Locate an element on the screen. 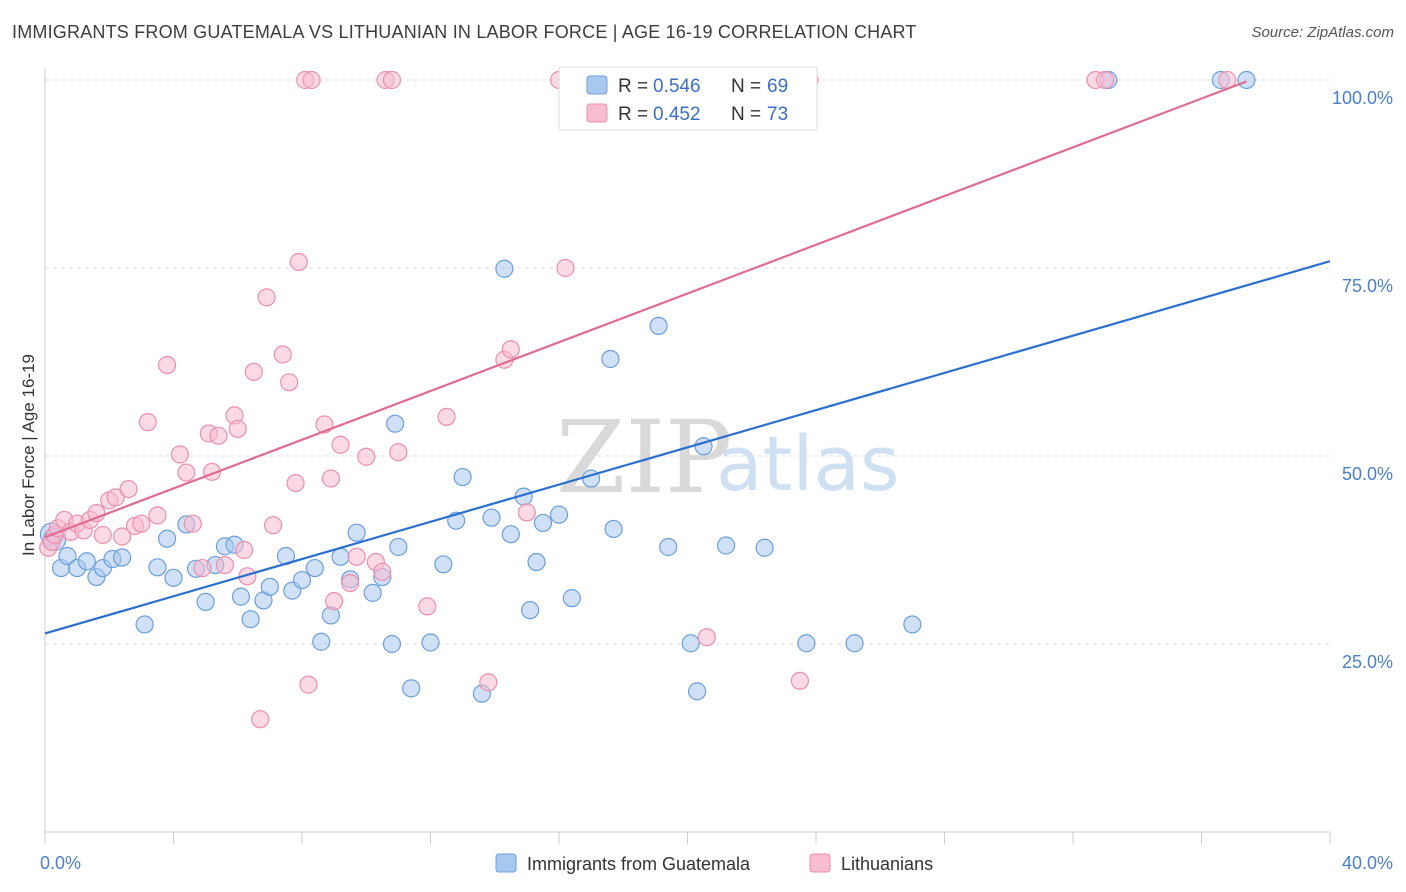 The width and height of the screenshot is (1406, 892). watermark-zip: ZIP is located at coordinates (644, 457).